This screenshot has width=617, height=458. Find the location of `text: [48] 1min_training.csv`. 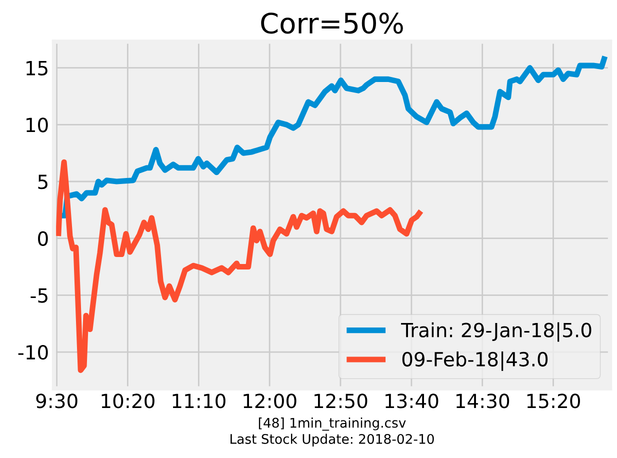

text: [48] 1min_training.csv is located at coordinates (332, 424).